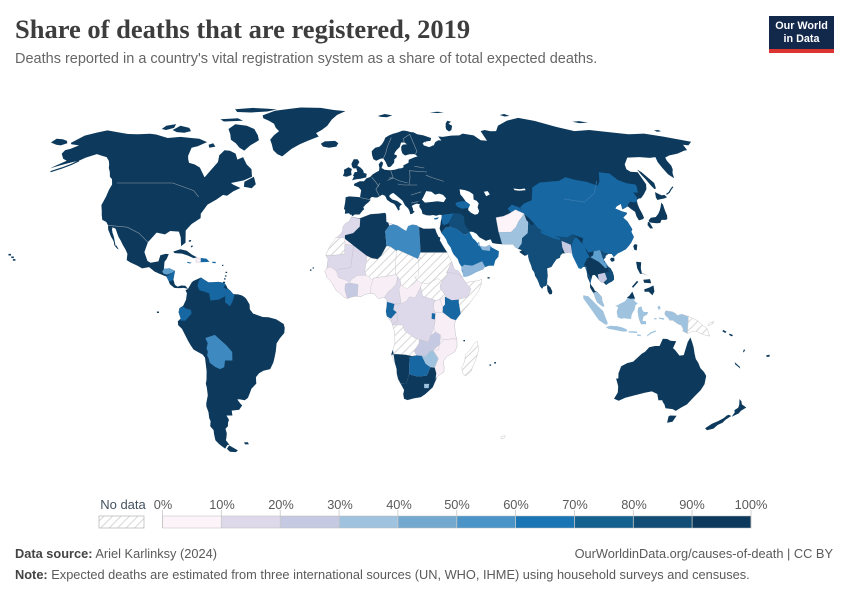 The width and height of the screenshot is (850, 600). What do you see at coordinates (123, 504) in the screenshot?
I see `svg-text: No data` at bounding box center [123, 504].